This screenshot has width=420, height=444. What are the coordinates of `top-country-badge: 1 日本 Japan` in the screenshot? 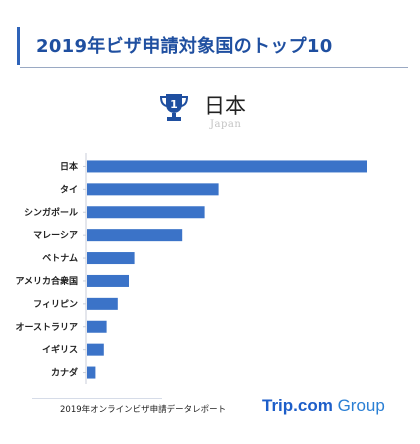 It's located at (215, 112).